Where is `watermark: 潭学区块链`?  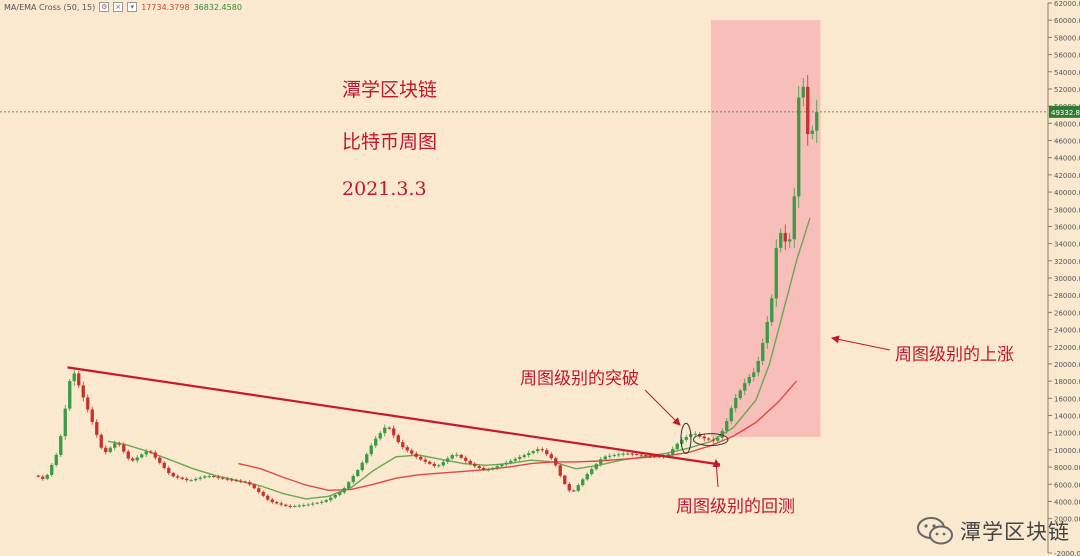 watermark: 潭学区块链 is located at coordinates (993, 531).